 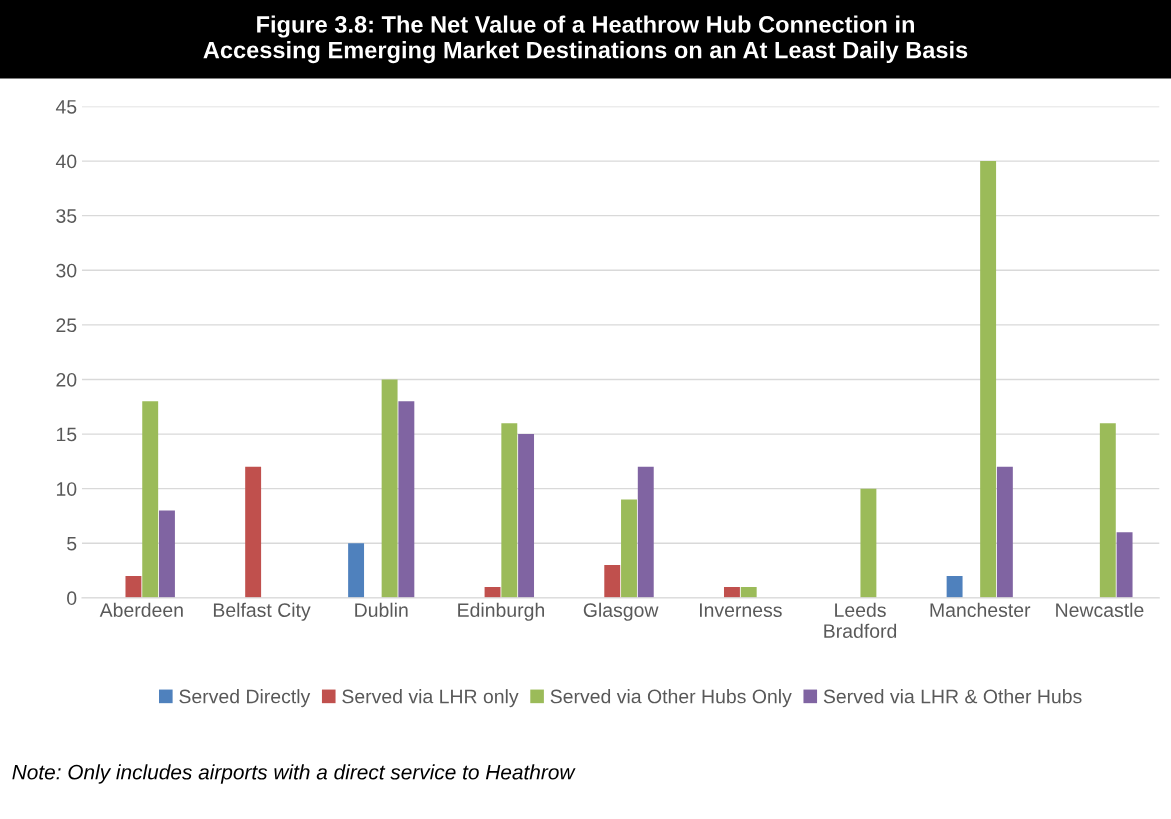 I want to click on y-tick-label: 15, so click(x=66, y=434).